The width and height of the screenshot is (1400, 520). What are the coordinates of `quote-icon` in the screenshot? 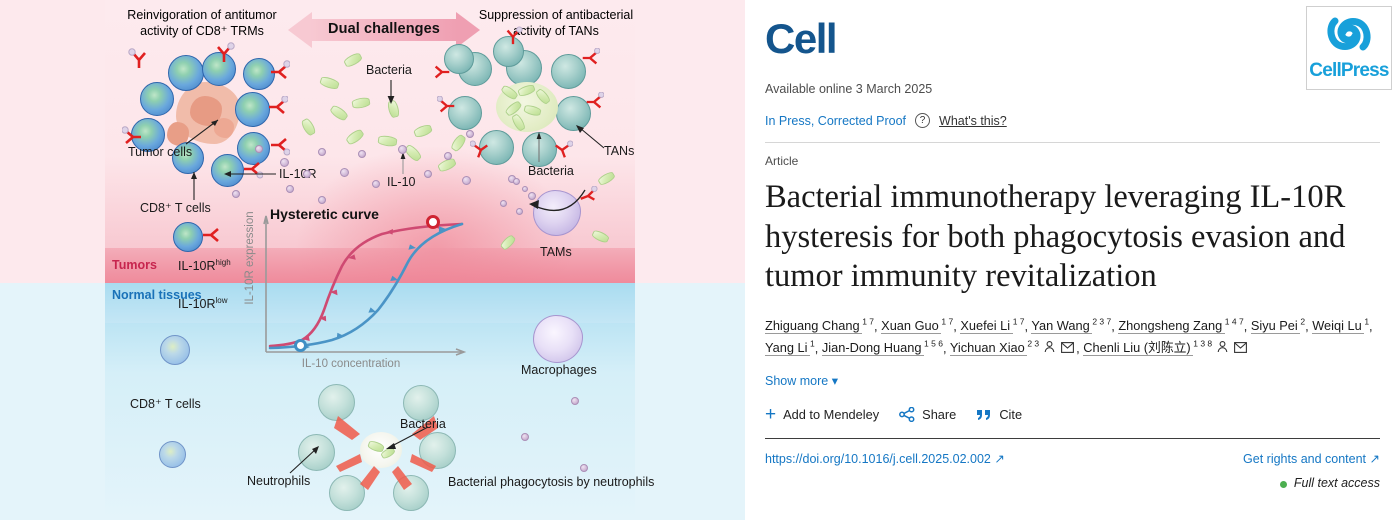 It's located at (984, 414).